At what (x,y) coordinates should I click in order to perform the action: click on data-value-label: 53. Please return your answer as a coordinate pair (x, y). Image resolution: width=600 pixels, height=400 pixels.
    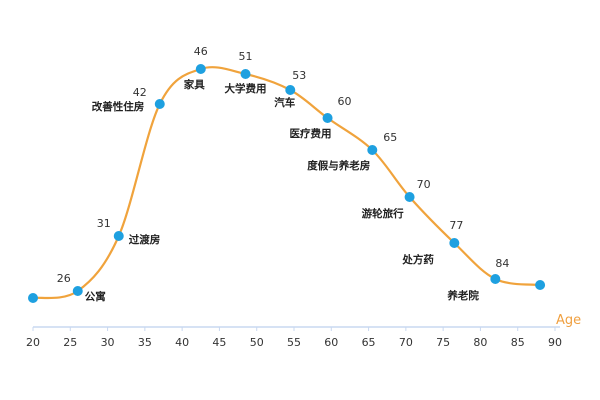
    Looking at the image, I should click on (299, 75).